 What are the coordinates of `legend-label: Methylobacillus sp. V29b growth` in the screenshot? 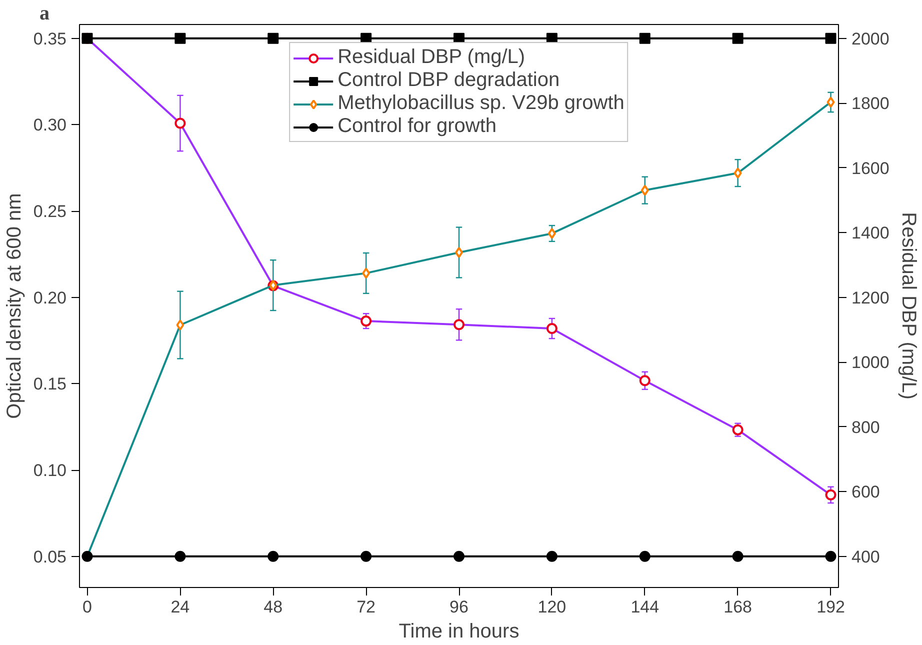 It's located at (481, 103).